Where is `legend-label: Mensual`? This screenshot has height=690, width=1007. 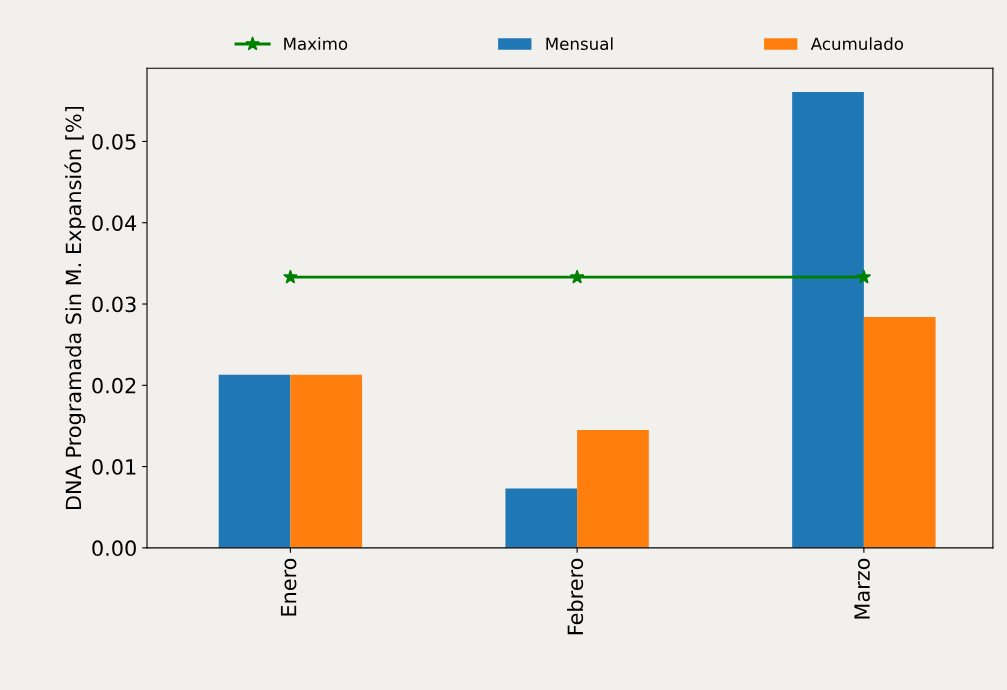 legend-label: Mensual is located at coordinates (579, 44).